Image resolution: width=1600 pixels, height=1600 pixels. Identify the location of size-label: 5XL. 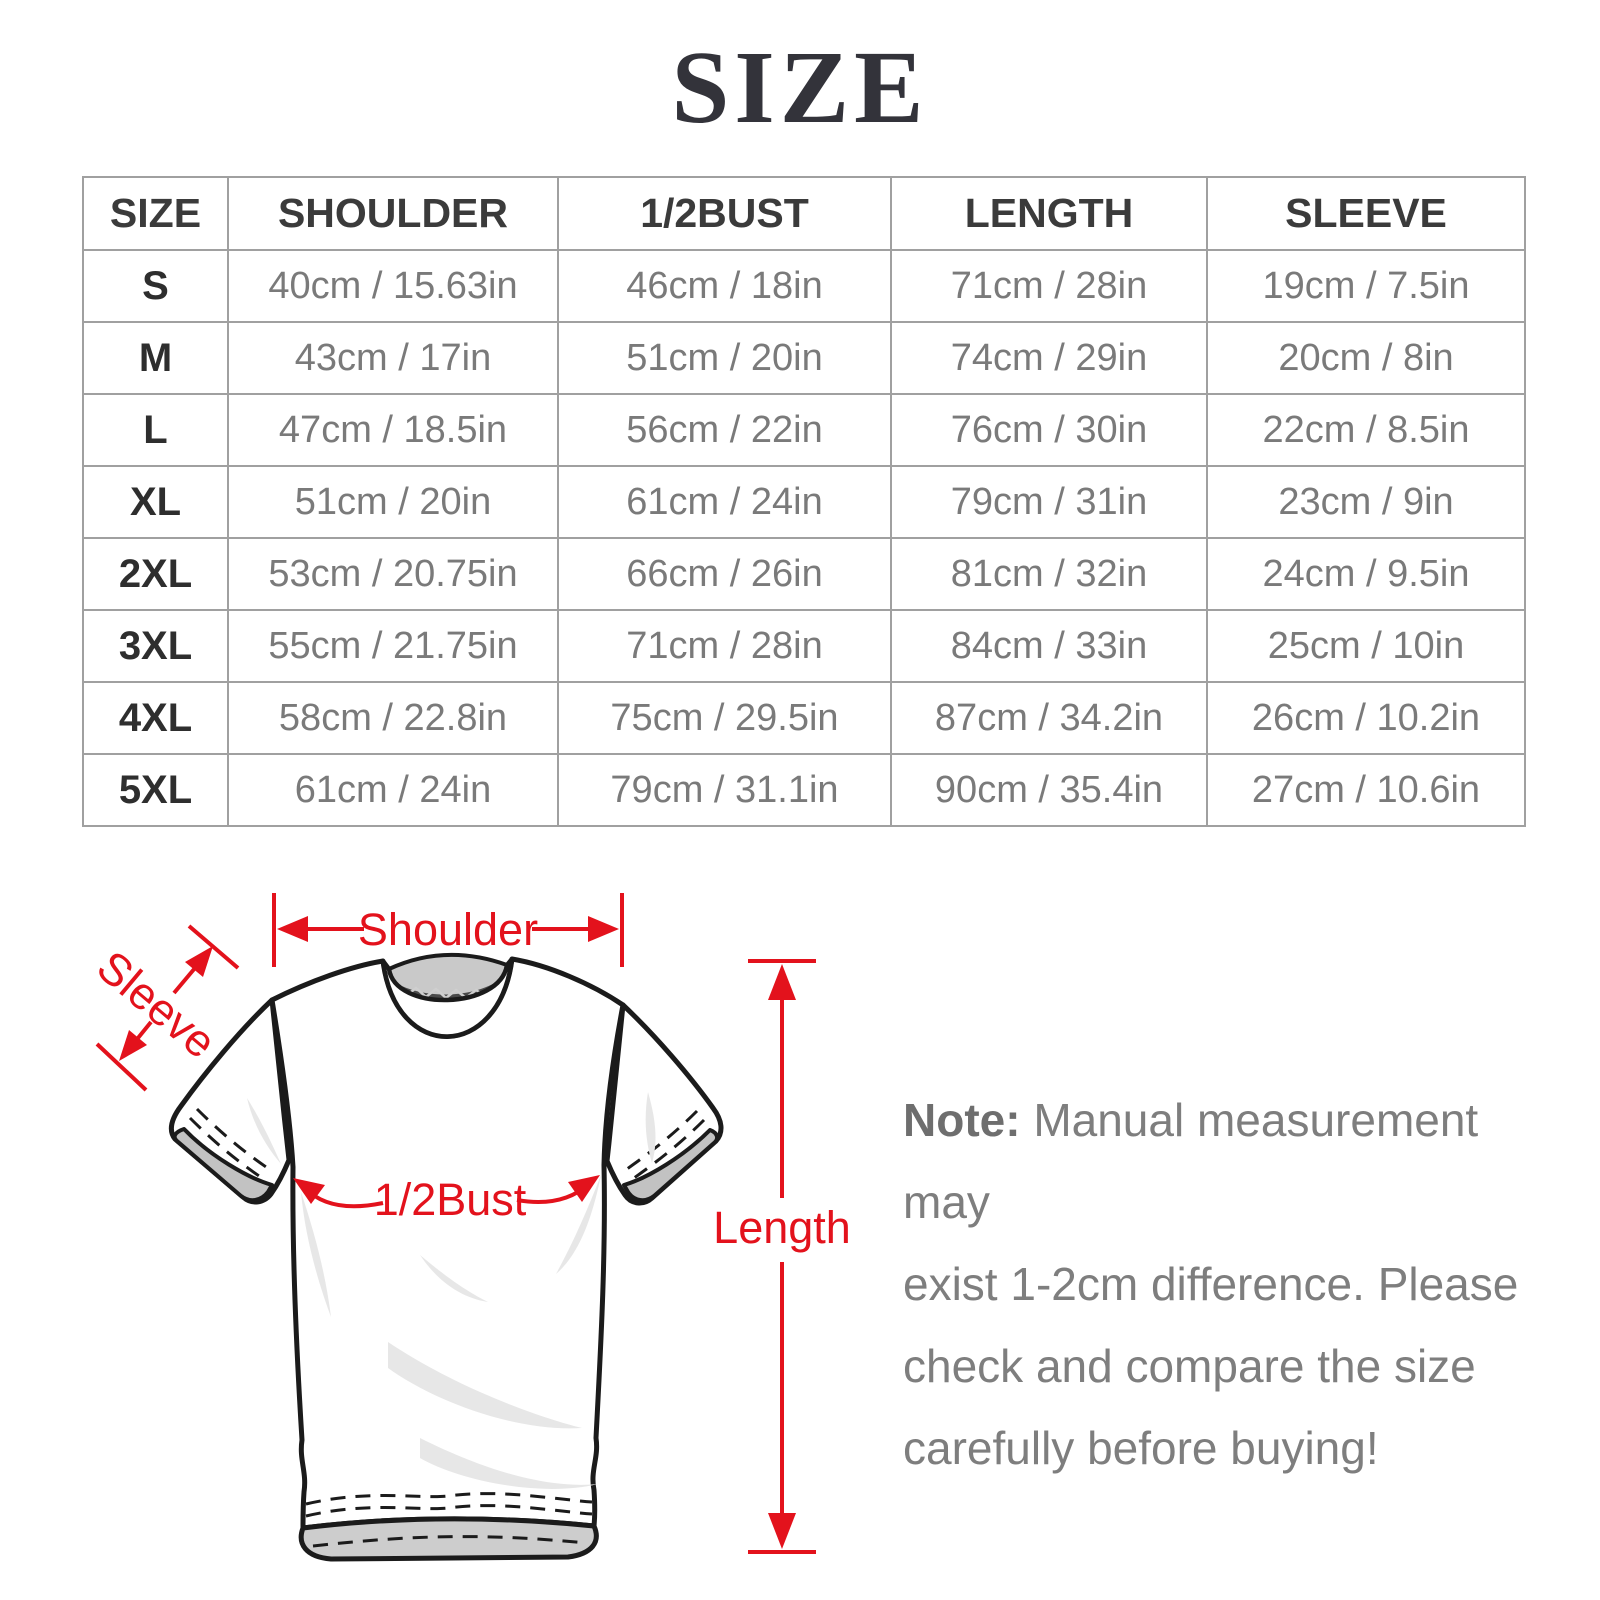
(155, 790).